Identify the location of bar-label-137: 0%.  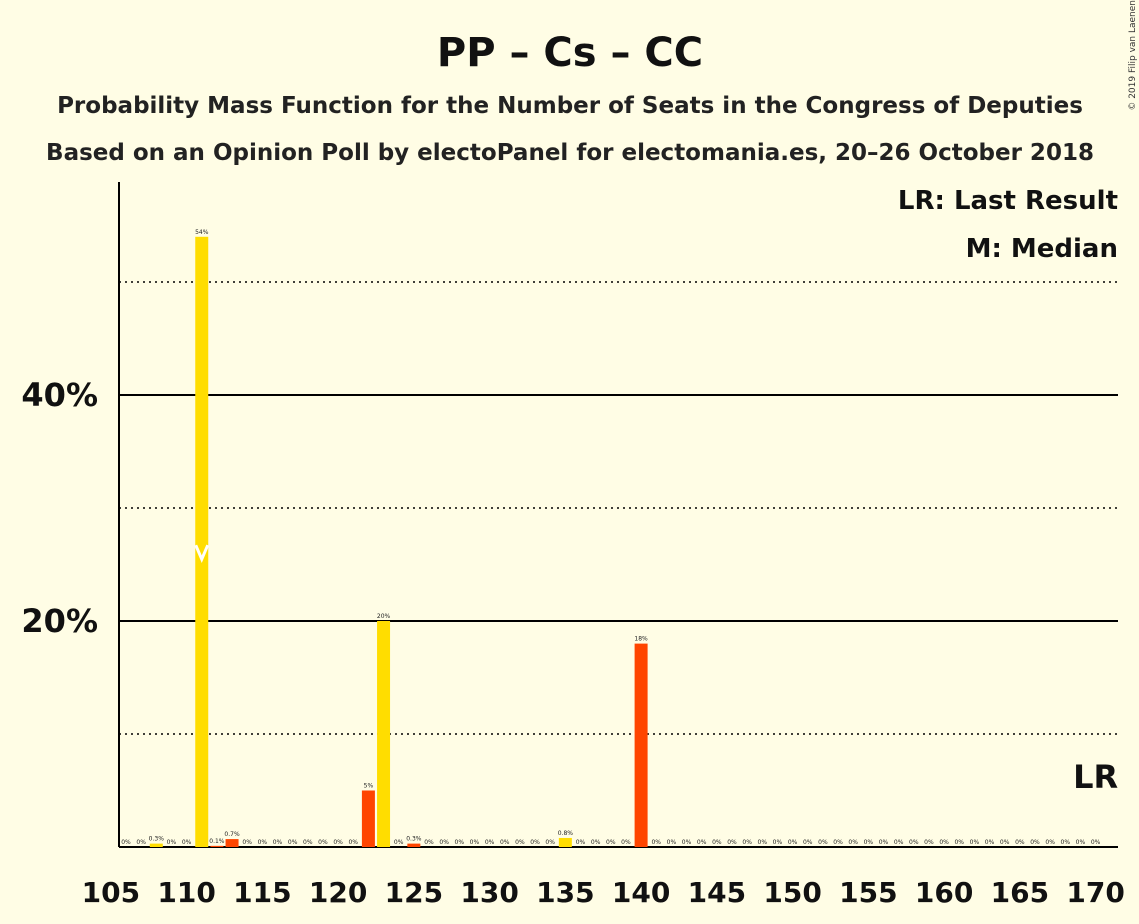
(596, 842).